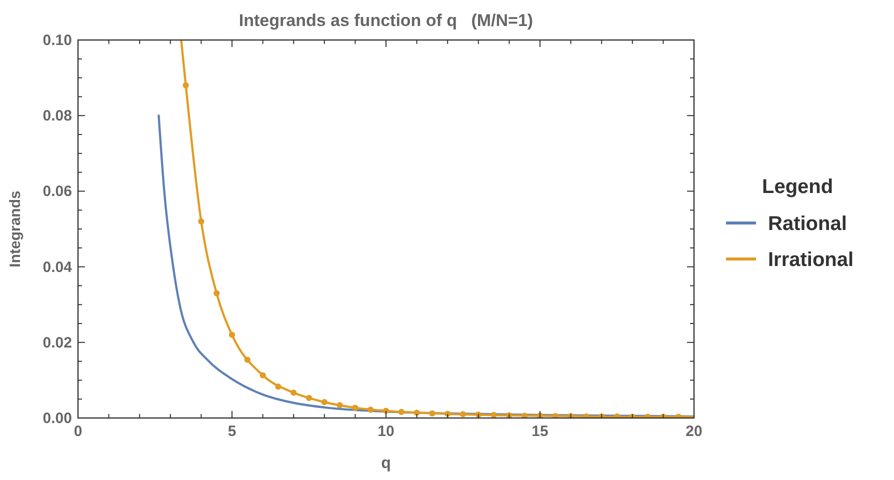  Describe the element at coordinates (807, 224) in the screenshot. I see `legend-label: Rational` at that location.